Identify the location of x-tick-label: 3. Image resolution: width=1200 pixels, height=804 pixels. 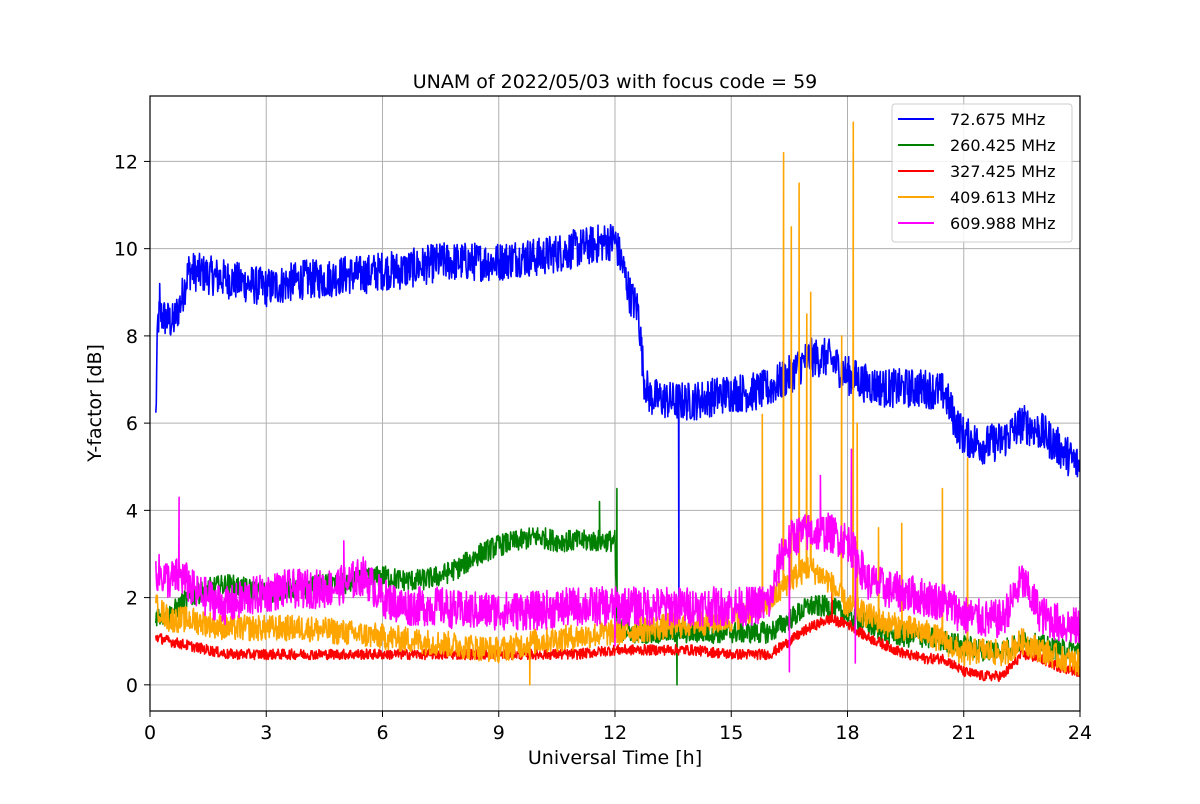
(266, 733).